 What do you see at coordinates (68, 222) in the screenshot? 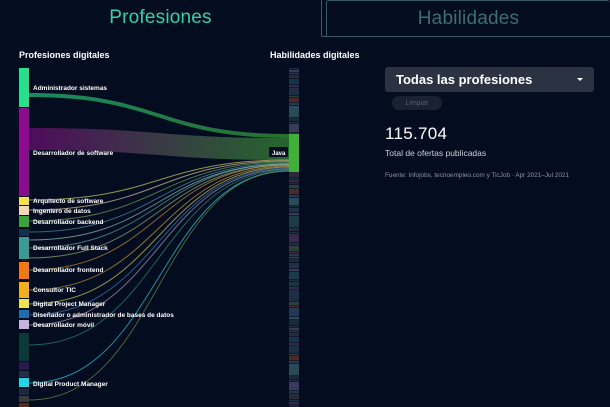
I see `profession-label: Desarrollador backend` at bounding box center [68, 222].